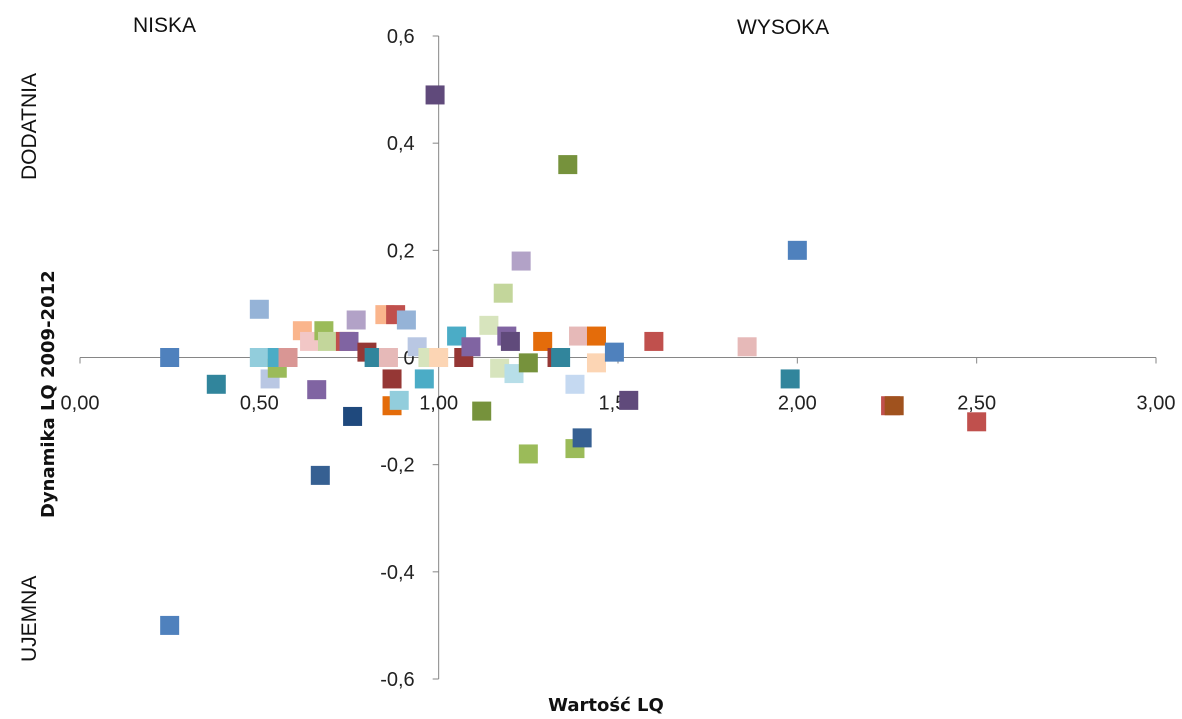 The width and height of the screenshot is (1182, 719). What do you see at coordinates (80, 404) in the screenshot?
I see `x-tick-label: 0,00` at bounding box center [80, 404].